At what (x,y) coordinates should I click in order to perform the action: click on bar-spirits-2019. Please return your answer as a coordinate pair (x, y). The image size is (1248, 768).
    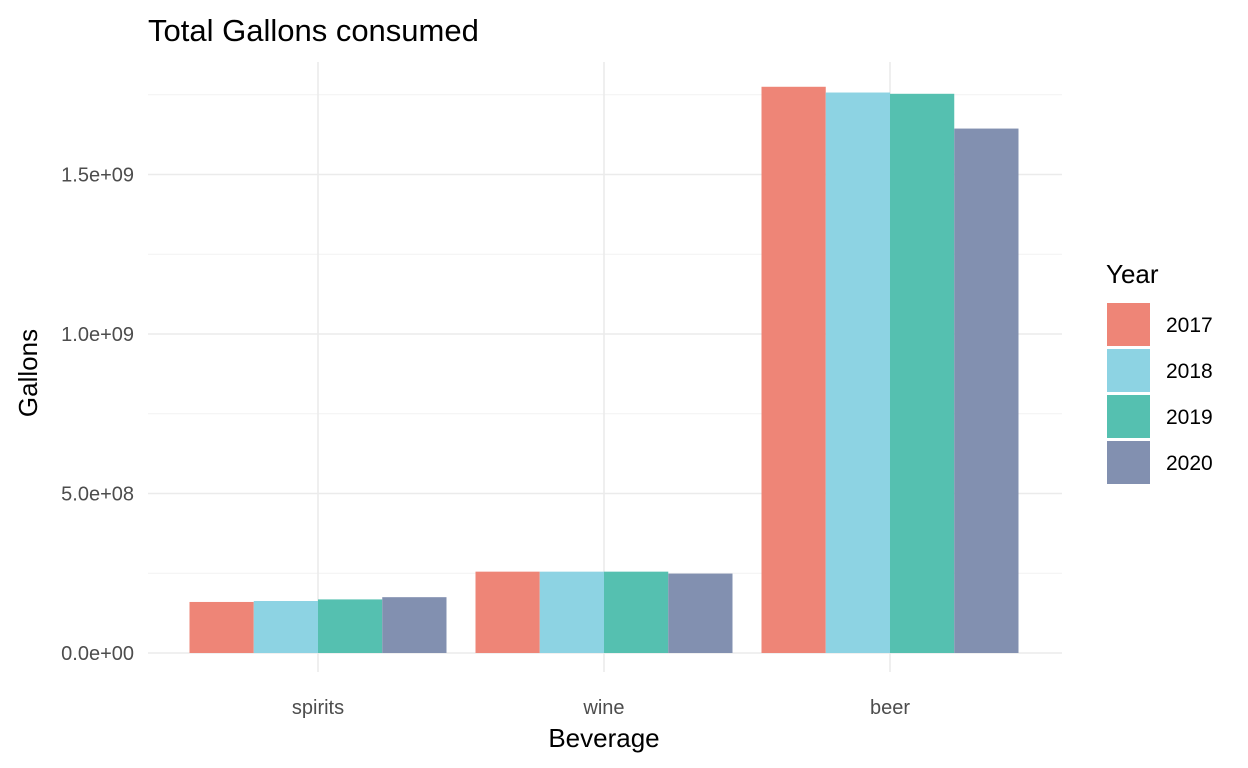
    Looking at the image, I should click on (350, 626).